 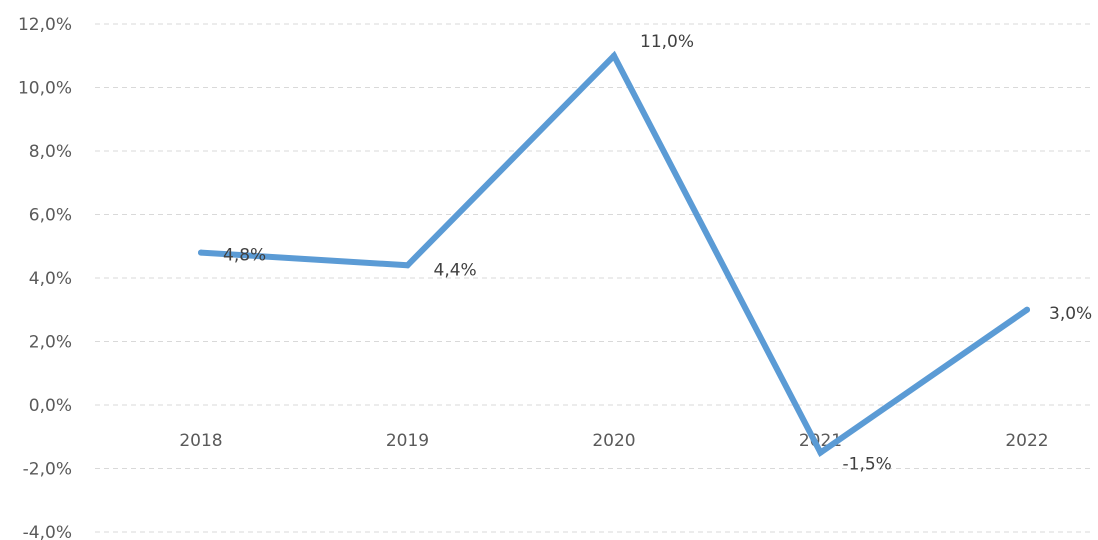 What do you see at coordinates (50, 279) in the screenshot?
I see `y-tick-label: 4,0%` at bounding box center [50, 279].